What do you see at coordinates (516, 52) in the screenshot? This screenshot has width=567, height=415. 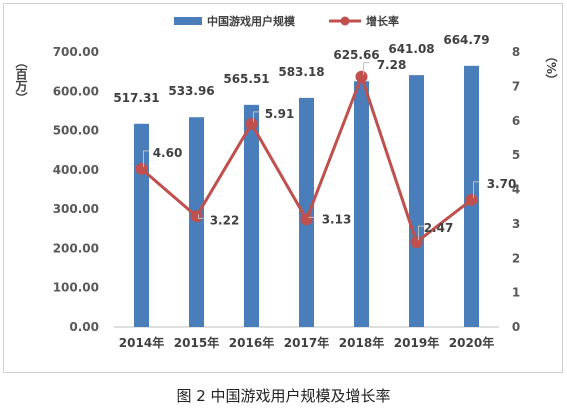 I see `y-right-tick-label: 8` at bounding box center [516, 52].